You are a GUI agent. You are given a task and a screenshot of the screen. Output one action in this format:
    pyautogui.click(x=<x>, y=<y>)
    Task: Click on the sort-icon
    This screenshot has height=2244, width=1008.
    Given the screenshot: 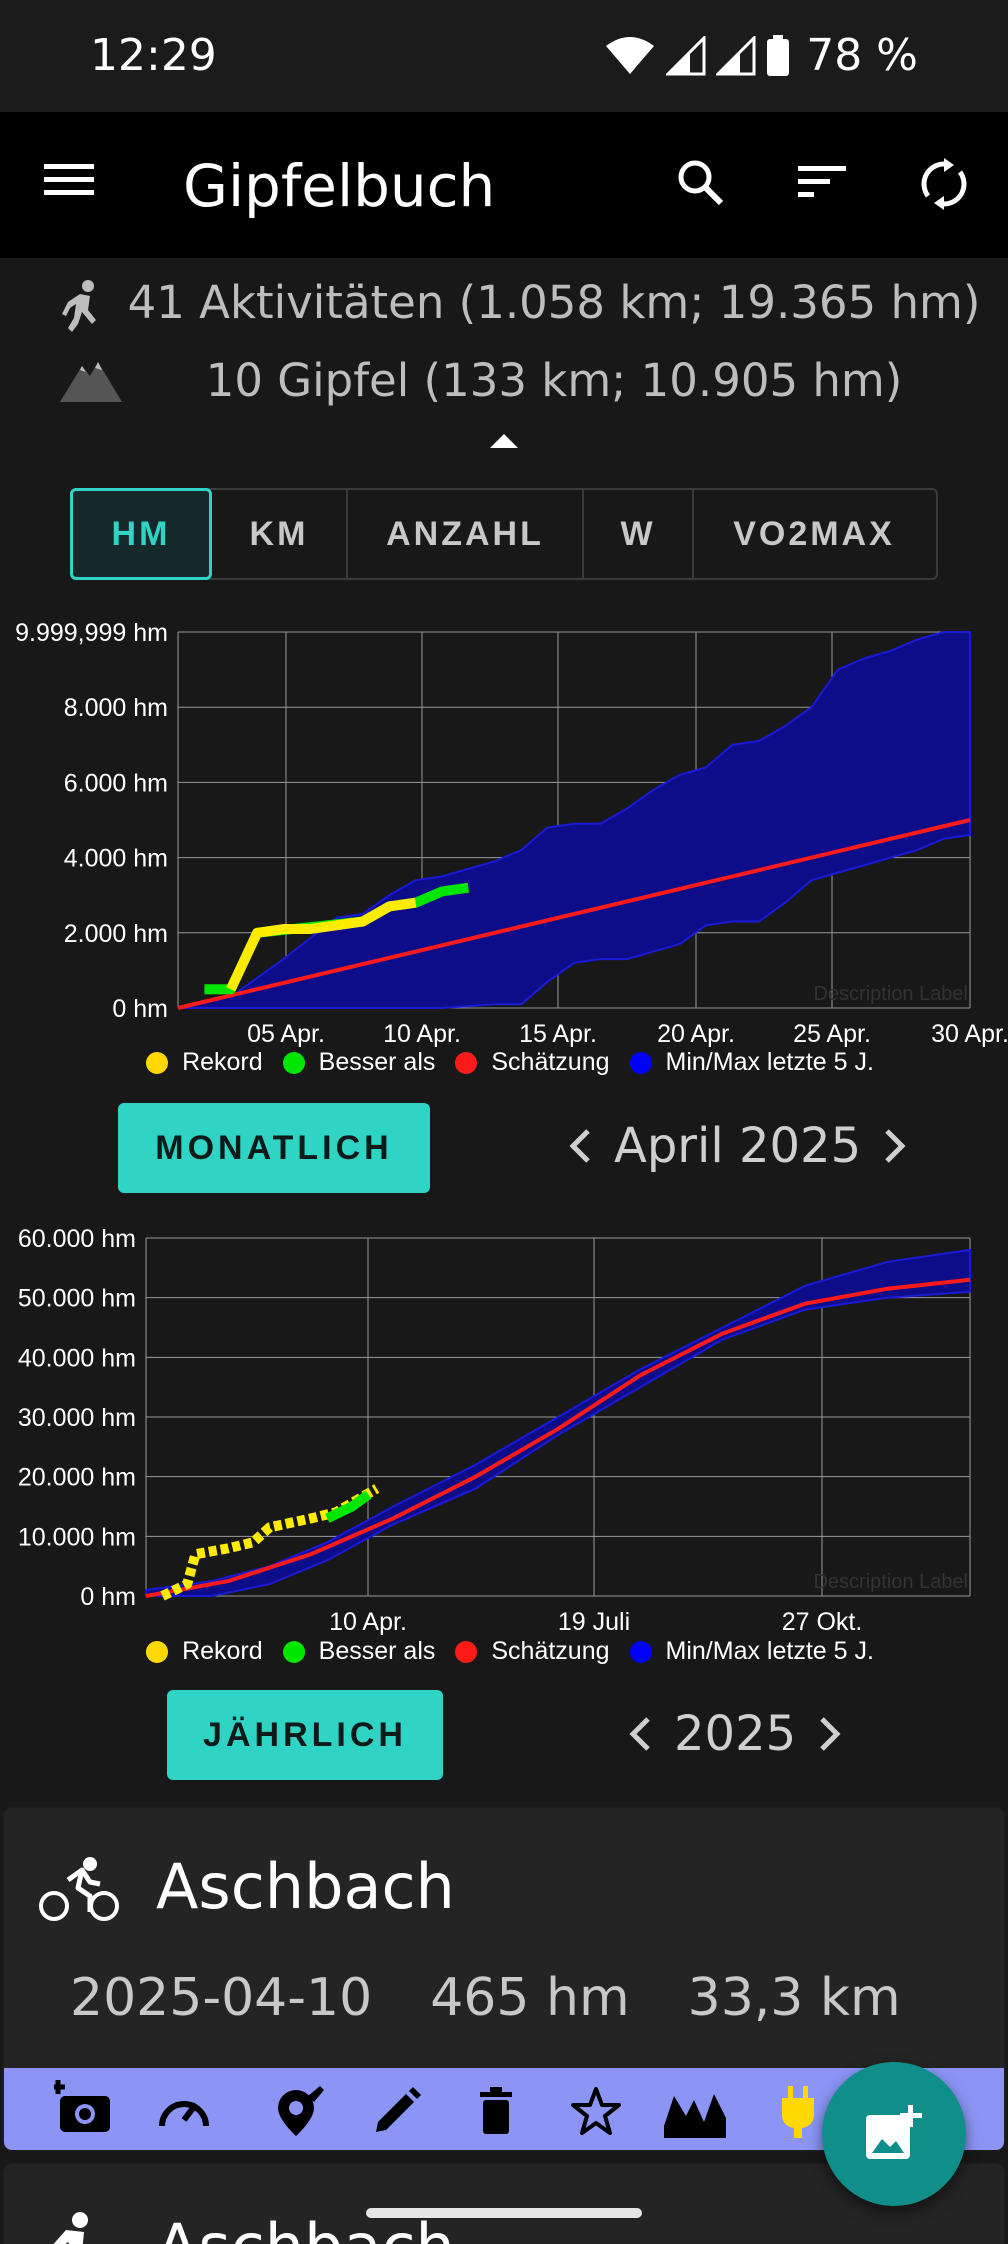 What is the action you would take?
    pyautogui.click(x=823, y=182)
    